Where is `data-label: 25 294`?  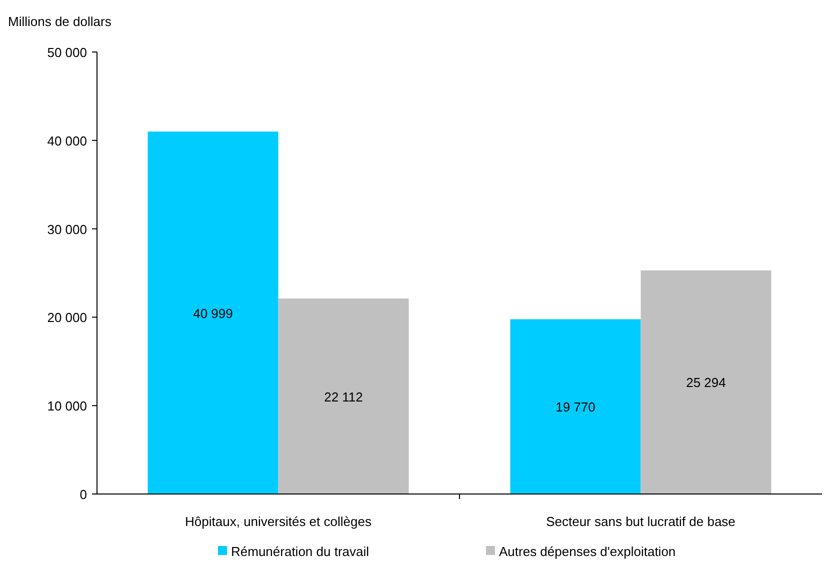 data-label: 25 294 is located at coordinates (706, 382).